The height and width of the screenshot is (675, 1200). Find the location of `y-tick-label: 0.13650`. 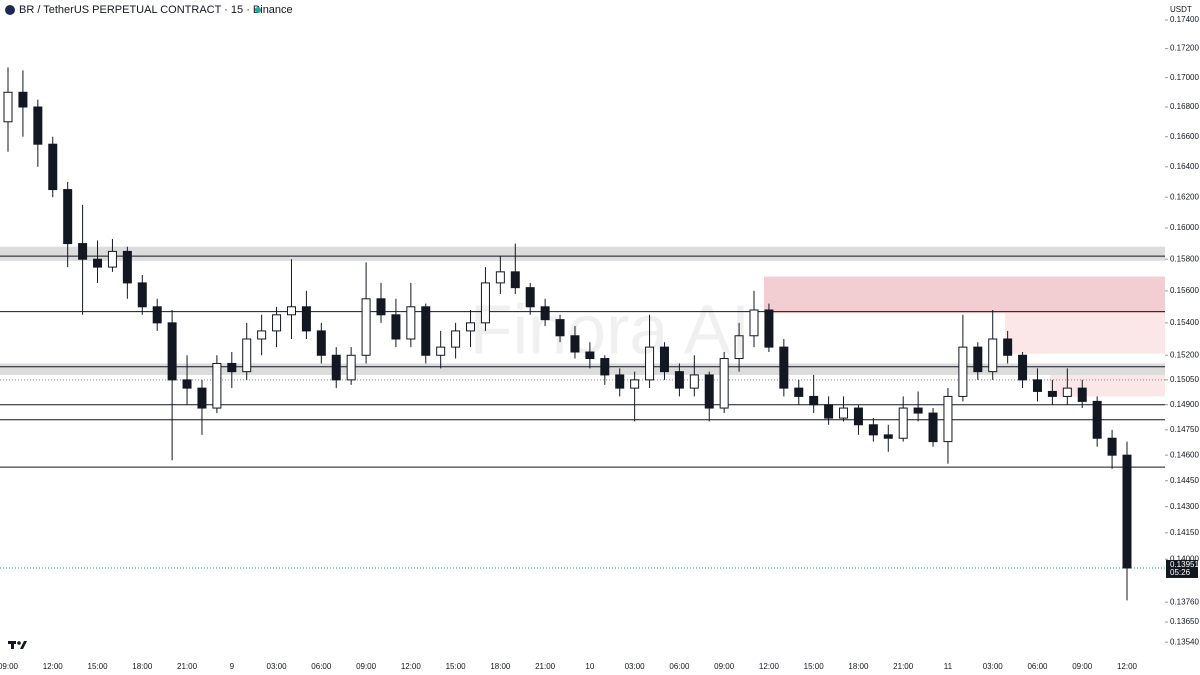

y-tick-label: 0.13650 is located at coordinates (1184, 621).